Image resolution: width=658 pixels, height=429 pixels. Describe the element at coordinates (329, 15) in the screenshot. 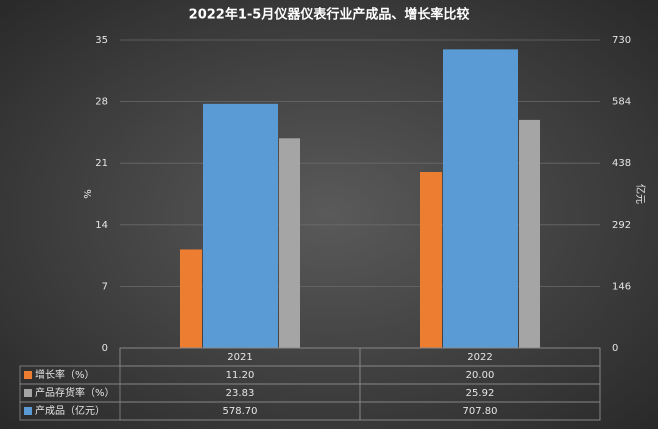

I see `chart-title: 2022年1-5月仪器仪表行业产成品、增长率比较` at that location.